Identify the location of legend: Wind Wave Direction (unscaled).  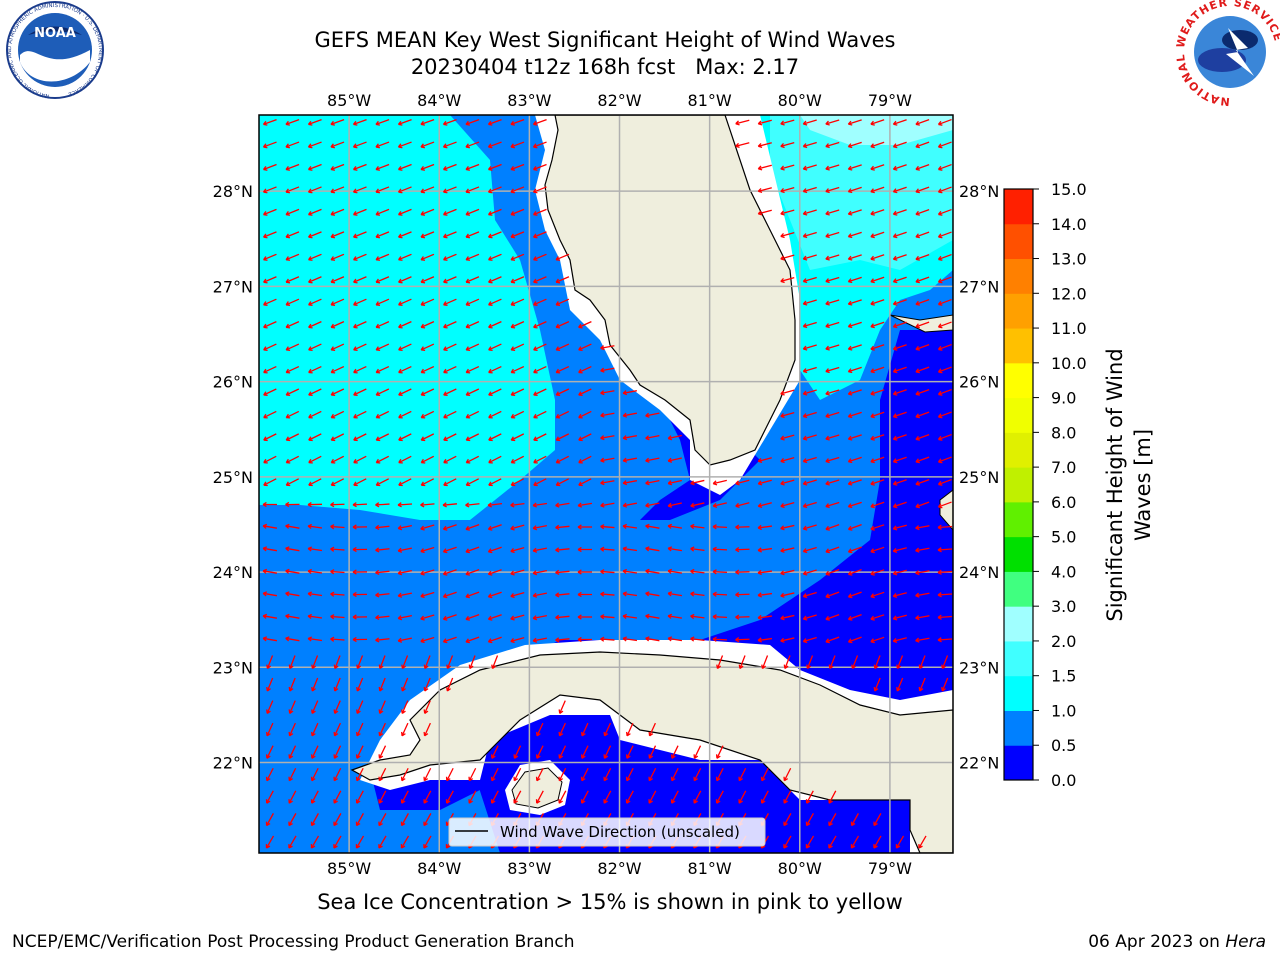
(607, 832).